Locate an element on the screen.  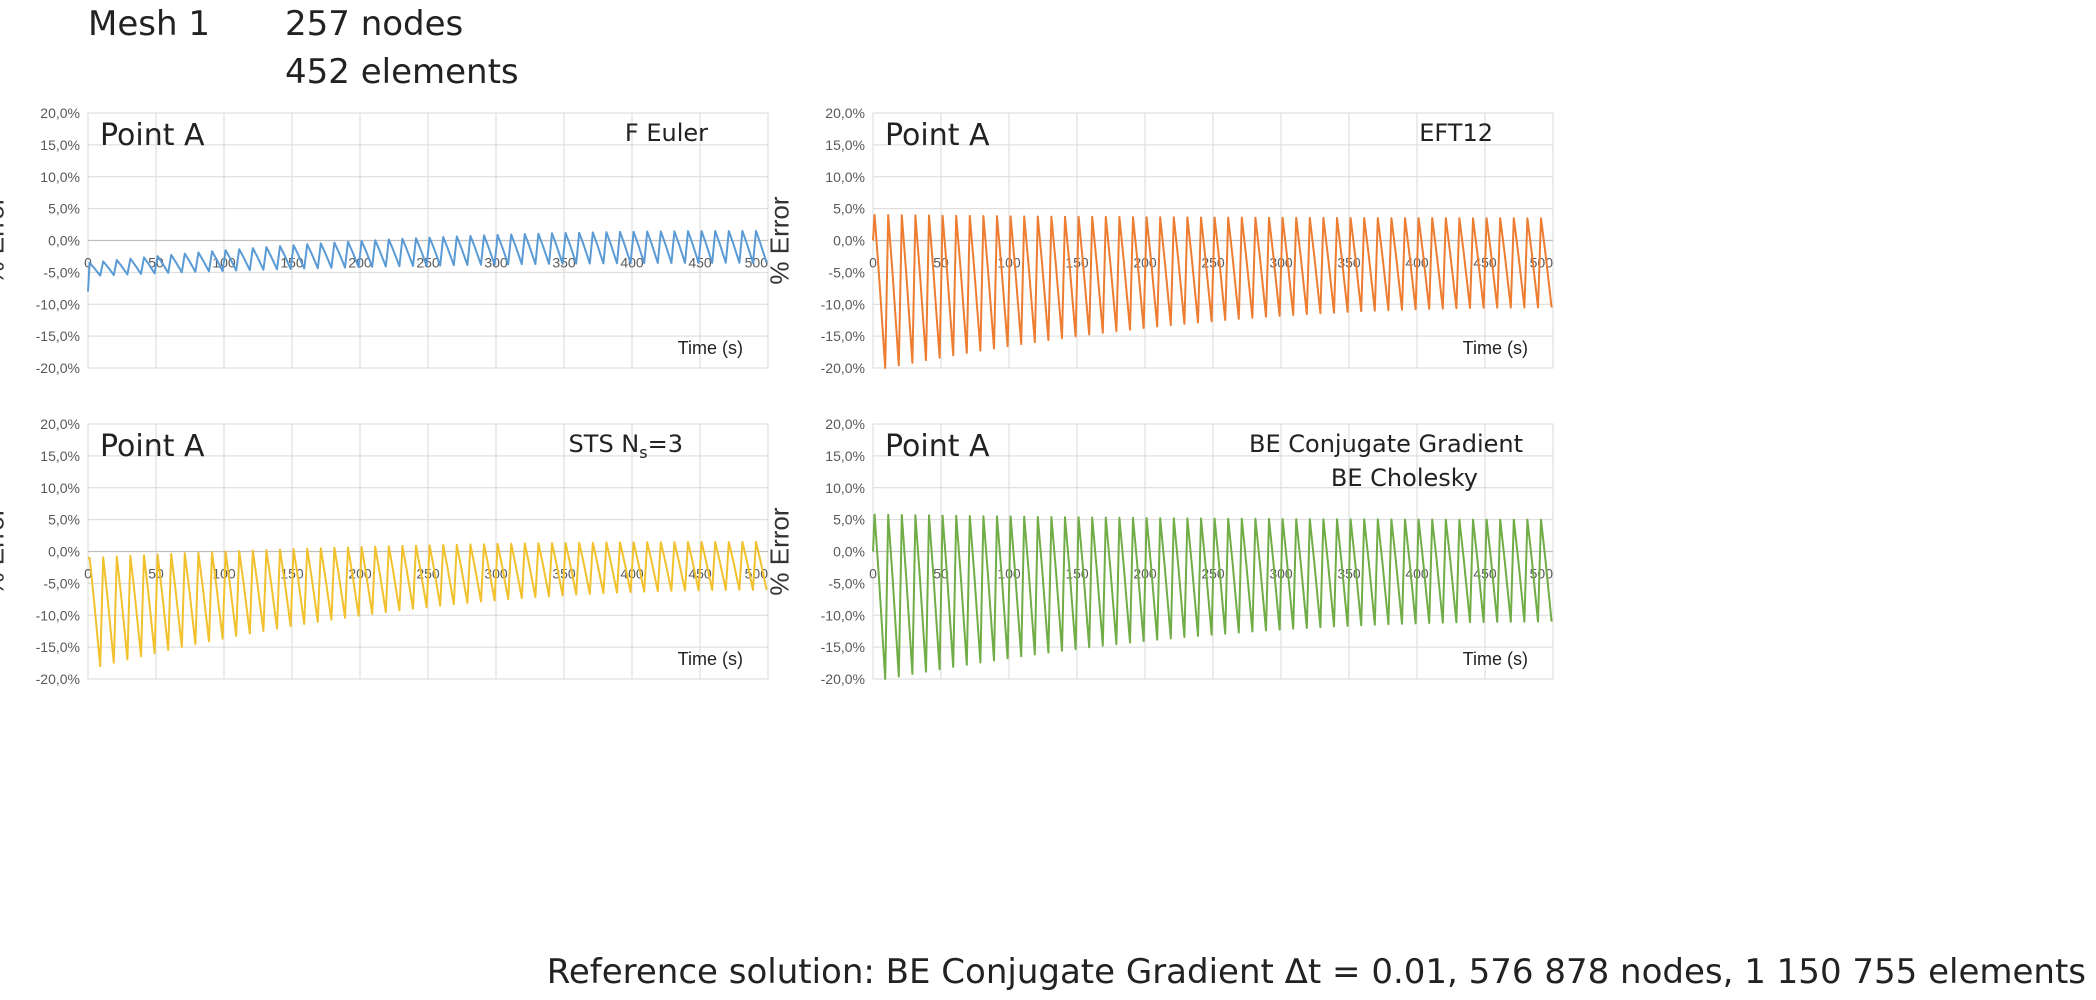
method-label: EFT12 is located at coordinates (1456, 133).